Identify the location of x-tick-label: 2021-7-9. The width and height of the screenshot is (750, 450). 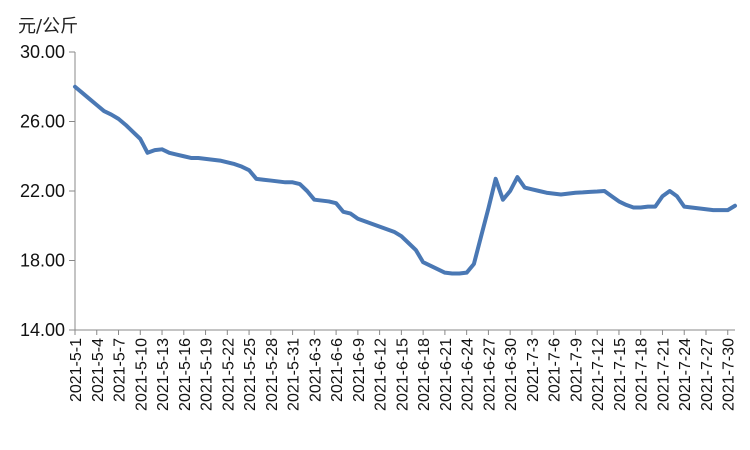
(576, 370).